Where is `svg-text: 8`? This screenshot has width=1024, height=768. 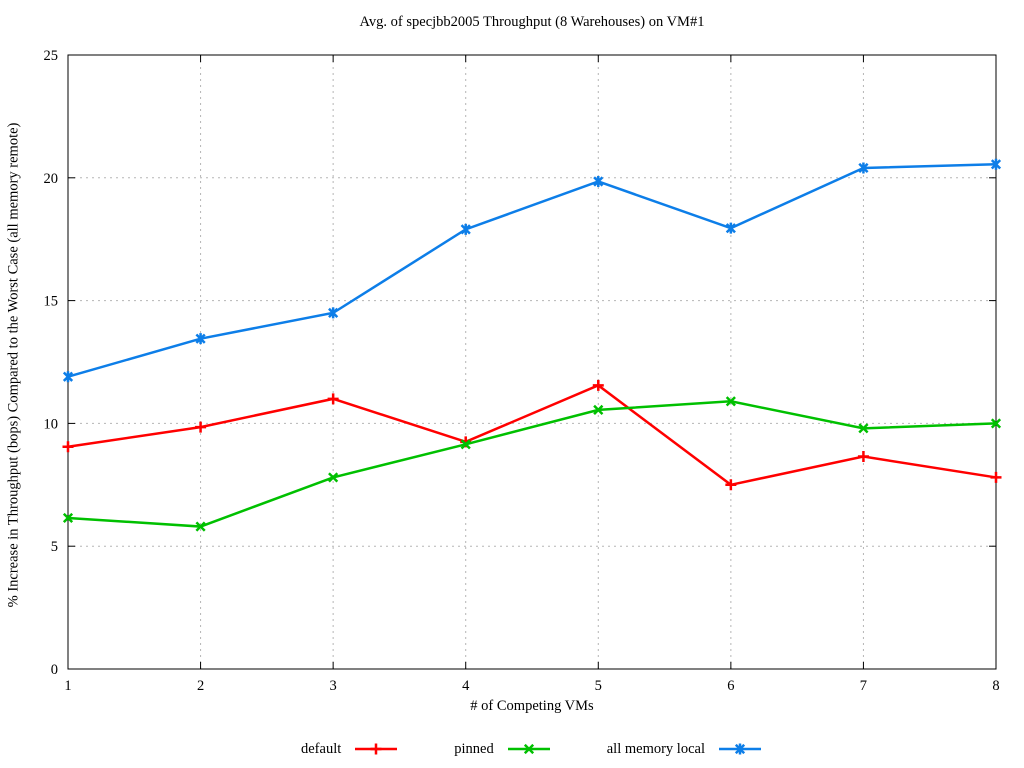 svg-text: 8 is located at coordinates (995, 686).